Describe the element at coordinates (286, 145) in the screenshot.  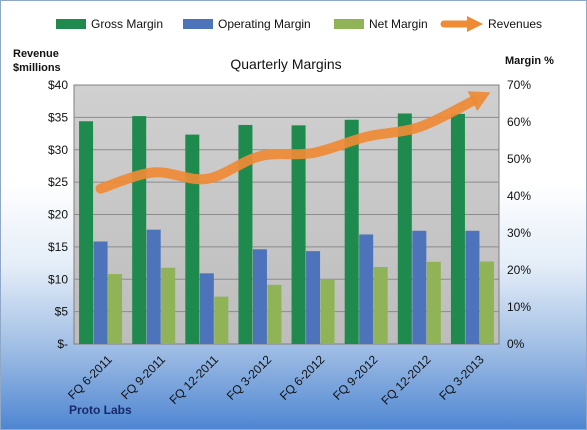
I see `revenue-line` at that location.